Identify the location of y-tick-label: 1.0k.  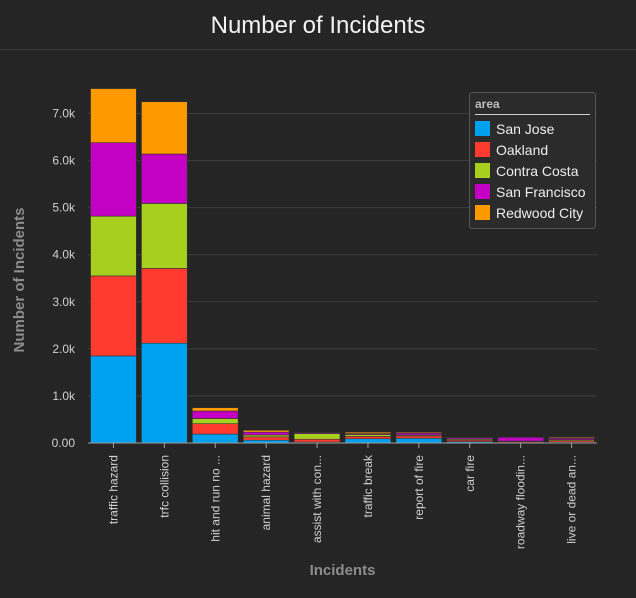
(64, 396).